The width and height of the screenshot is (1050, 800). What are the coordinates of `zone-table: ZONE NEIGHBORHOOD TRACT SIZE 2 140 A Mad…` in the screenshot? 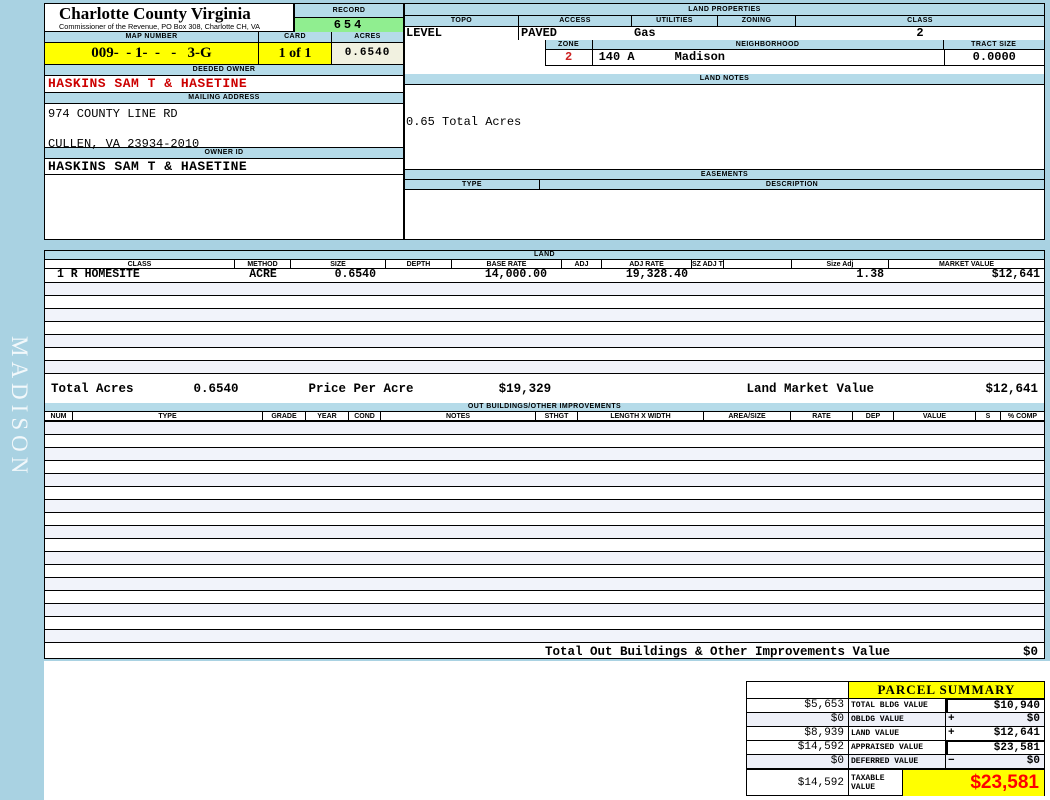 It's located at (794, 53).